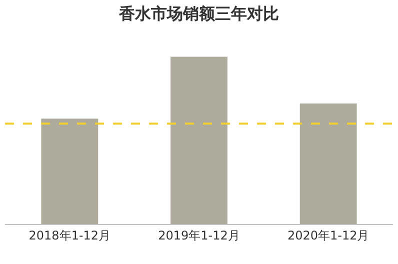 The height and width of the screenshot is (264, 398). Describe the element at coordinates (198, 14) in the screenshot. I see `chart-title: 香水市场销额三年对比` at that location.